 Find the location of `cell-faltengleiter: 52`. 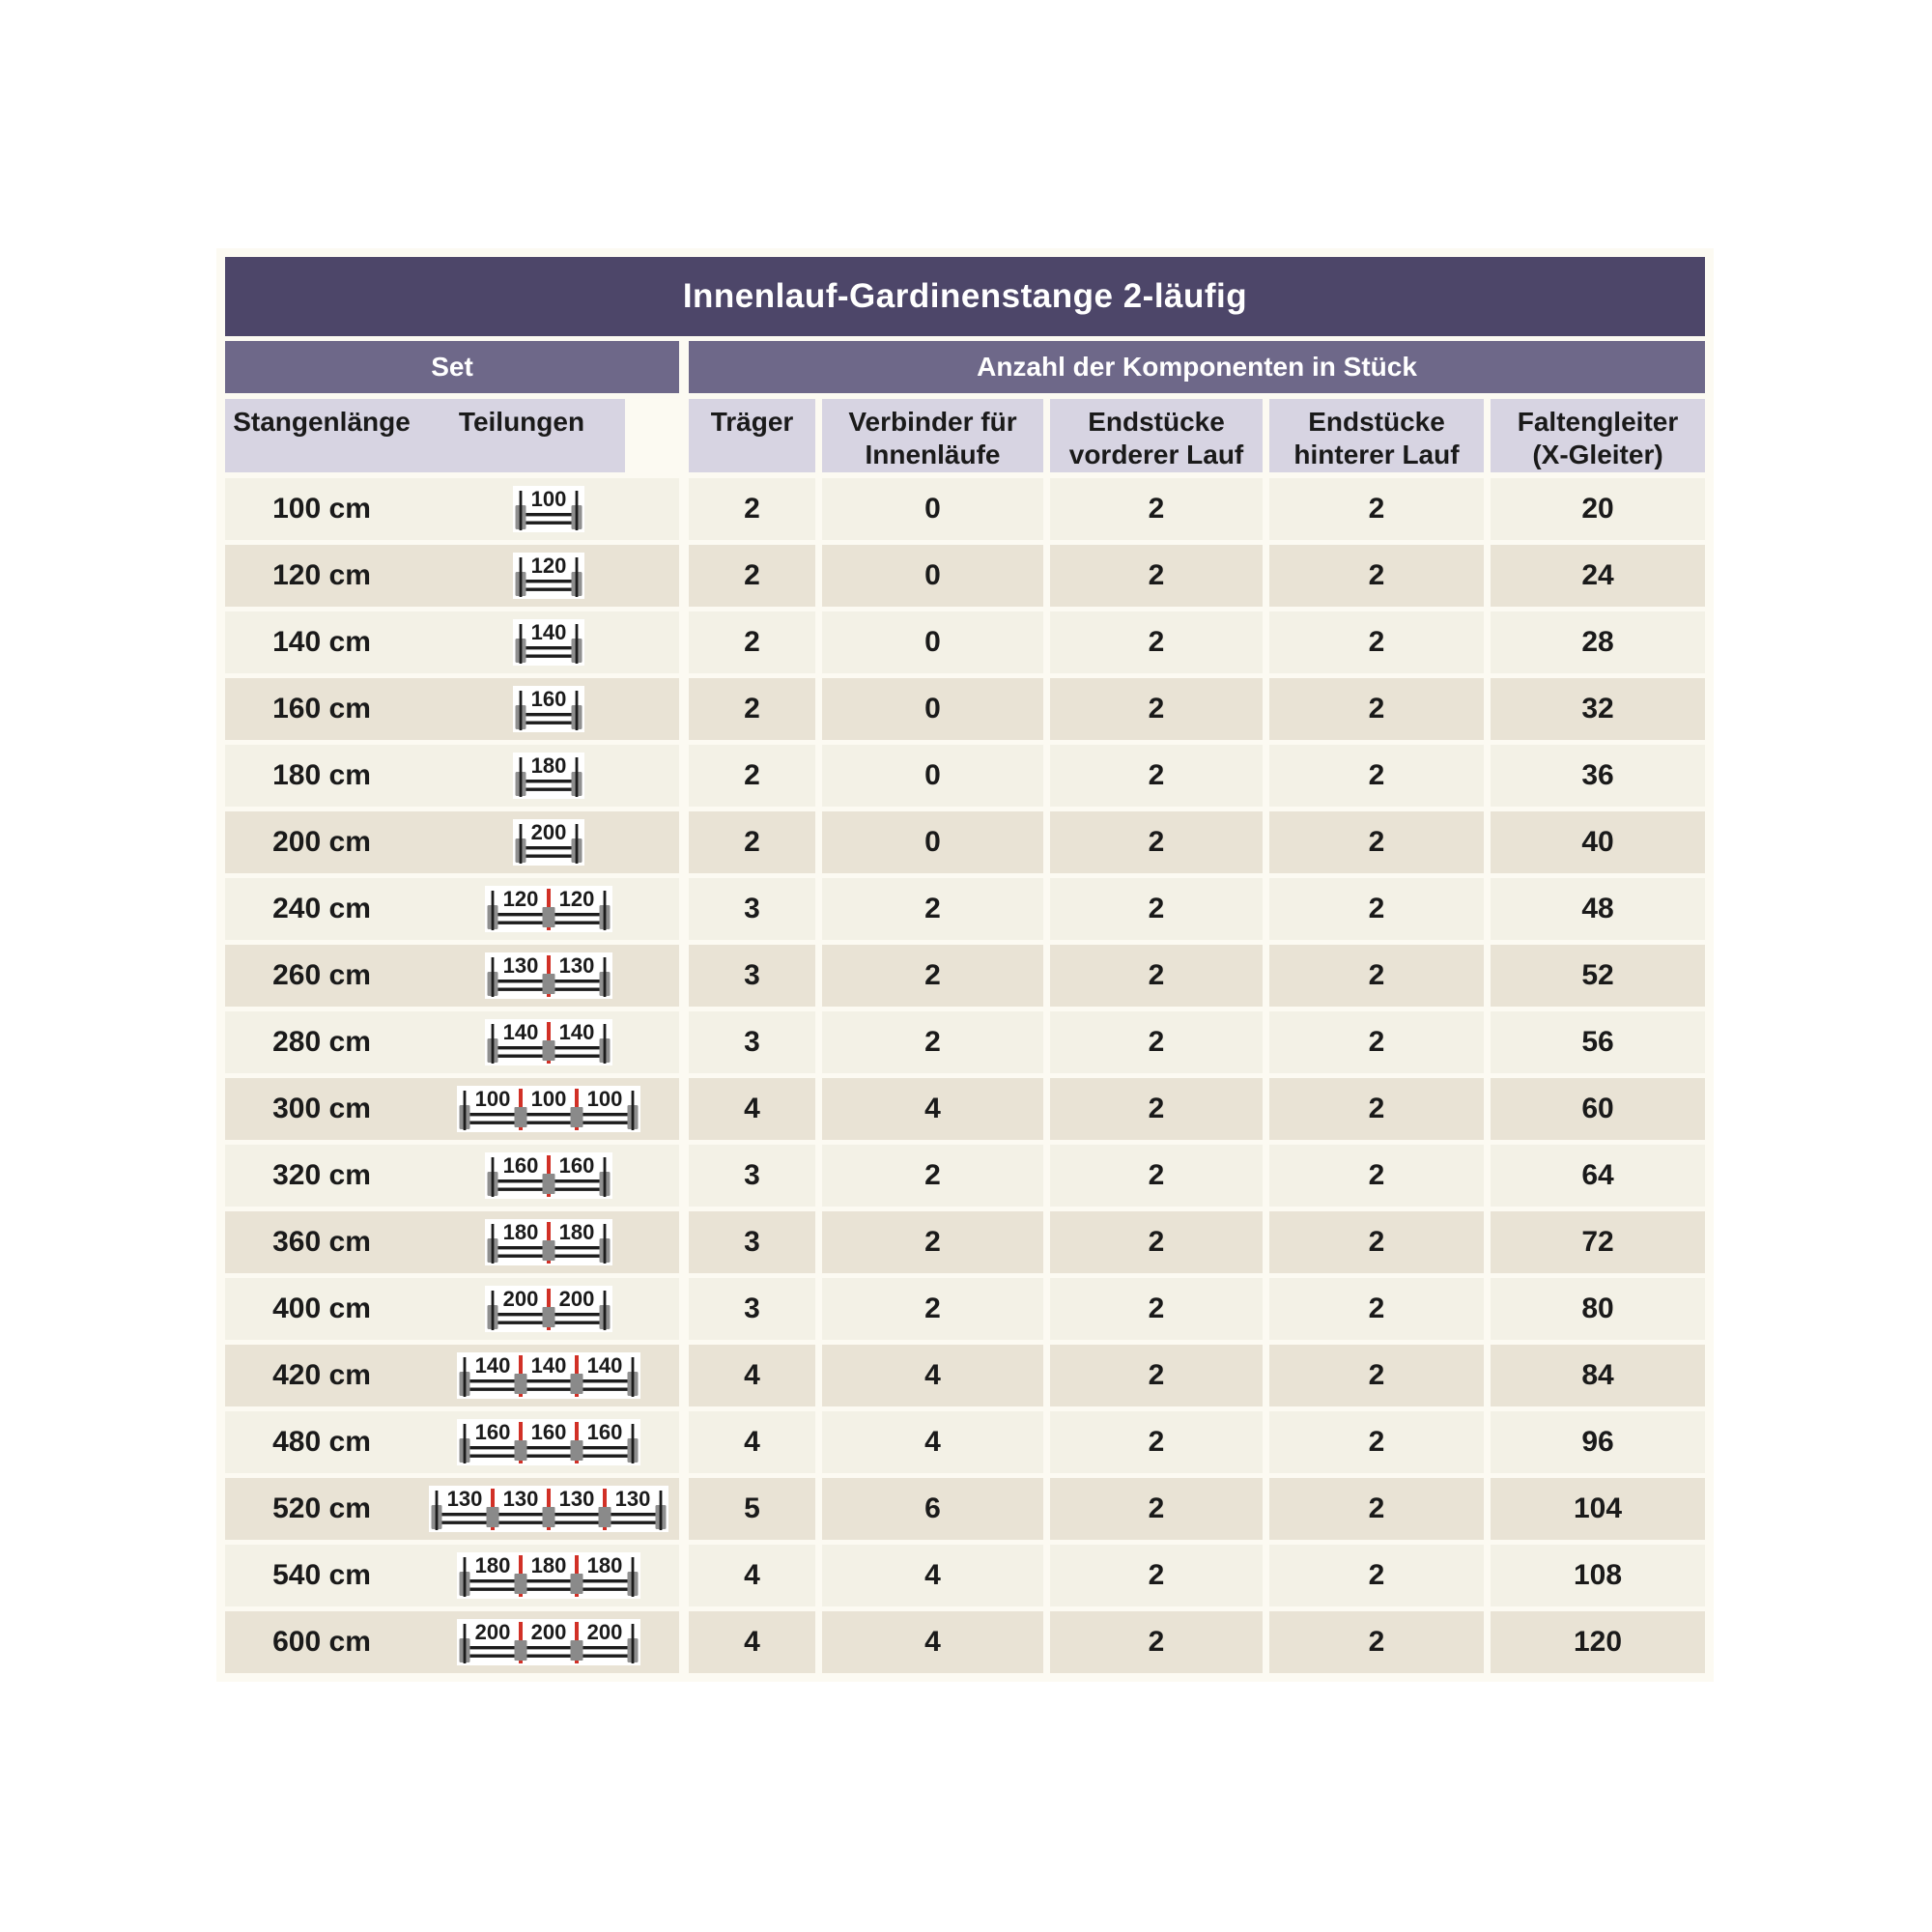

cell-faltengleiter: 52 is located at coordinates (1598, 976).